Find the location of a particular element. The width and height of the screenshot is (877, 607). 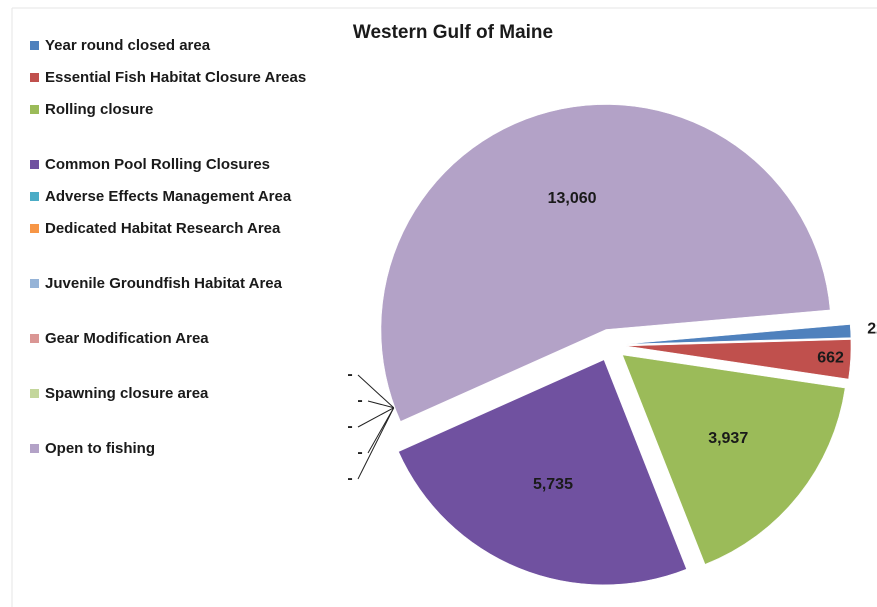

legend-label: Gear Modification Area is located at coordinates (127, 338).